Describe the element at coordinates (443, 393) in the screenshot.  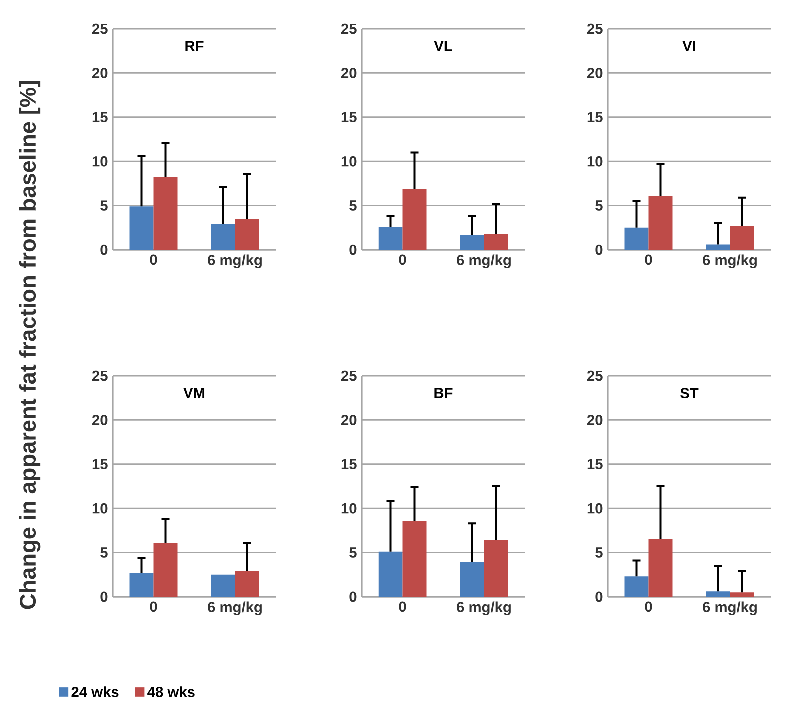
I see `text: BF` at that location.